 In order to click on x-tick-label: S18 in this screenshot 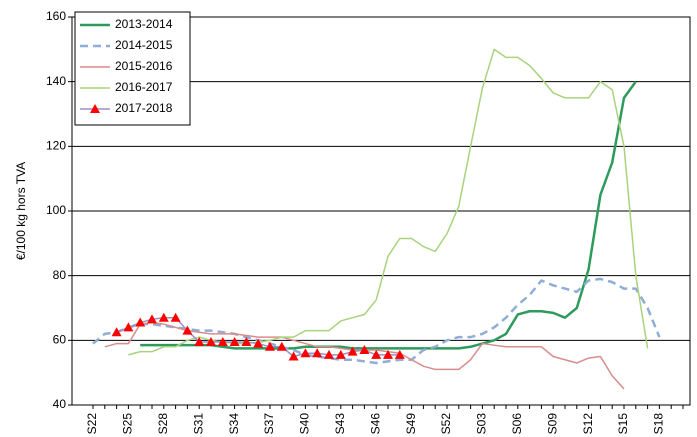, I will do `click(659, 424)`.